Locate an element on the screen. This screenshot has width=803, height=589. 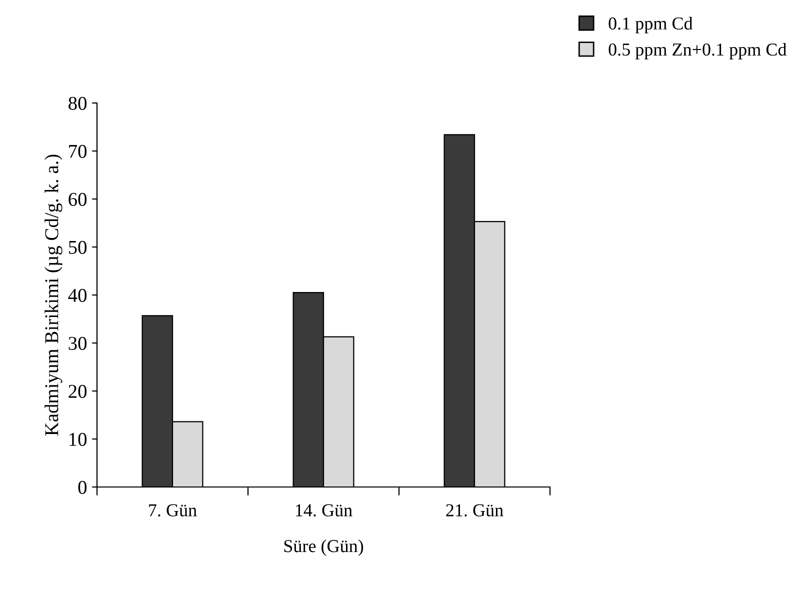
y-tick-label: 20 is located at coordinates (77, 391).